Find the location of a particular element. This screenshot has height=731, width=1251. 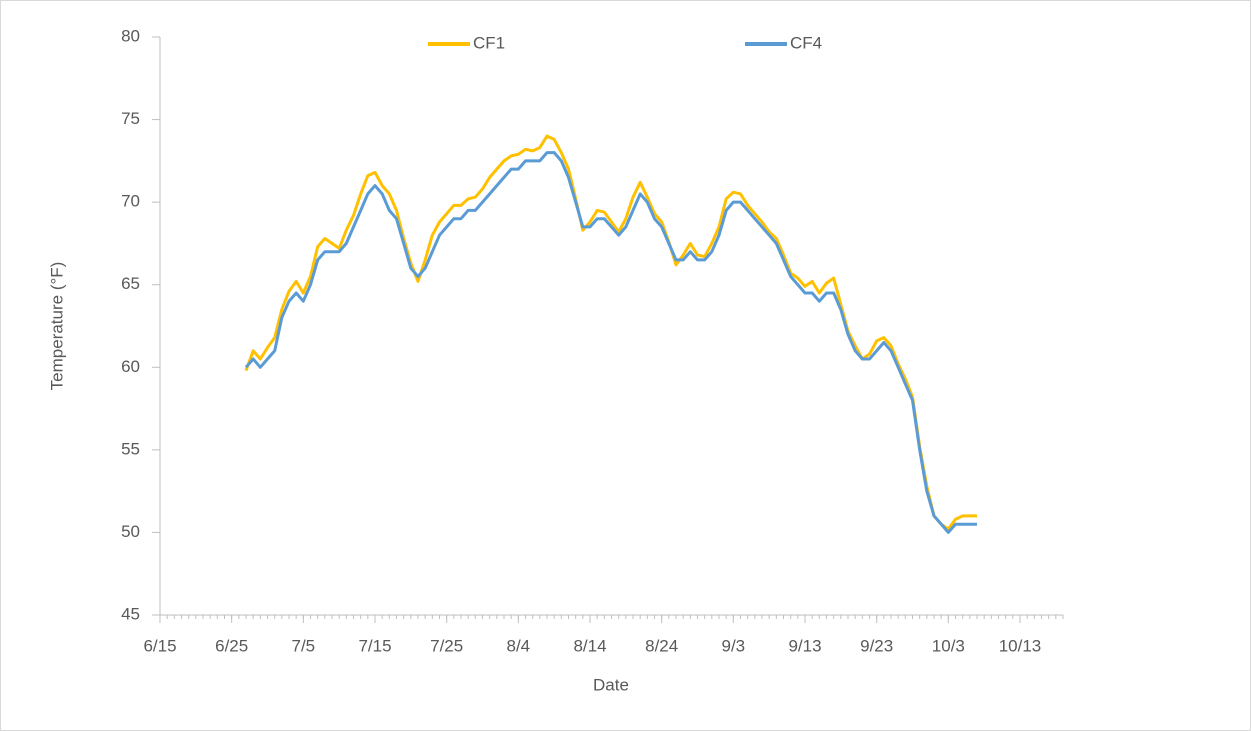

x-tick-label: 9/13 is located at coordinates (804, 645).